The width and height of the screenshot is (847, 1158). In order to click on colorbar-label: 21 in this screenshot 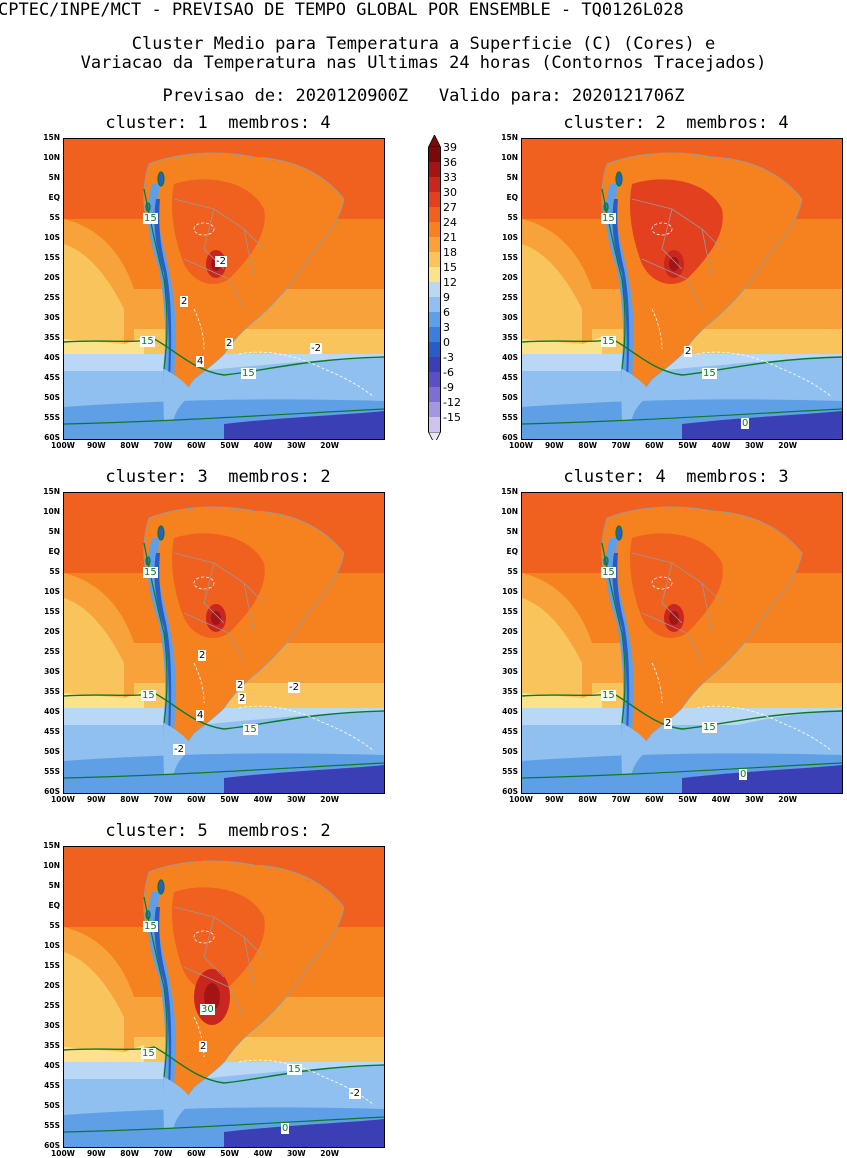, I will do `click(450, 237)`.